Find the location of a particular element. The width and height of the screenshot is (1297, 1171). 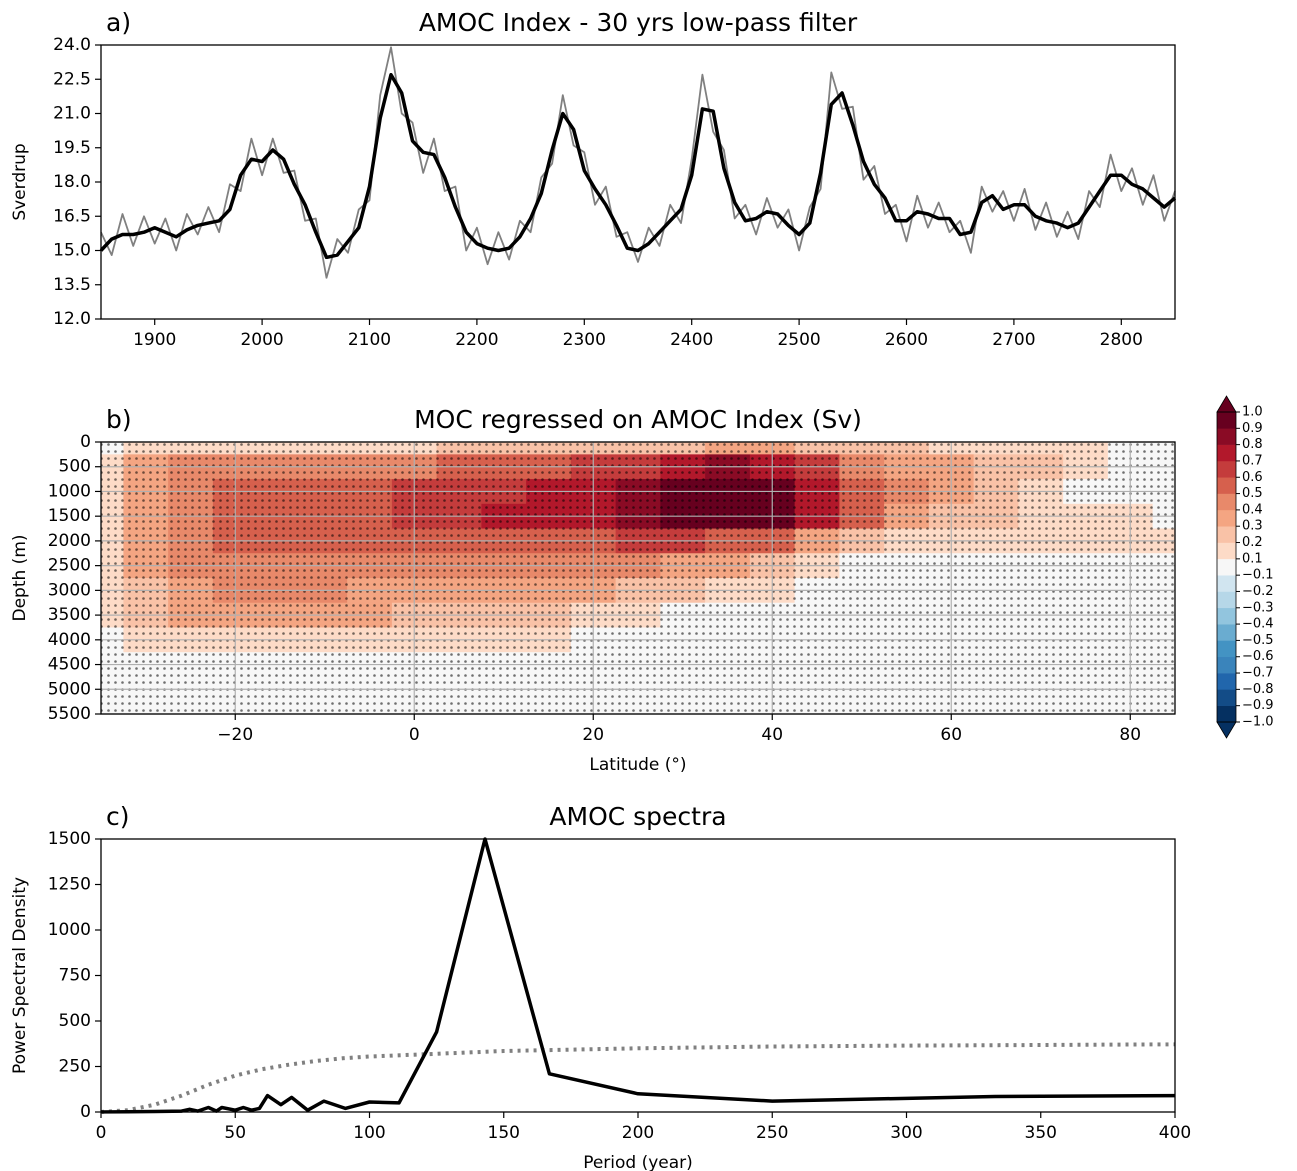

chart-title: AMOC spectra is located at coordinates (637, 816).